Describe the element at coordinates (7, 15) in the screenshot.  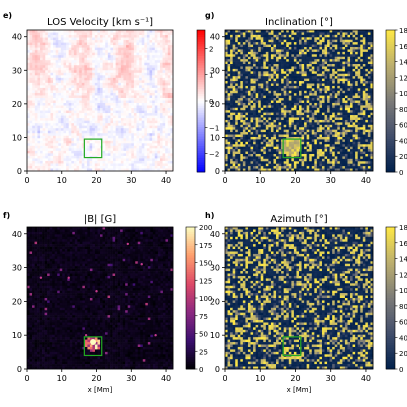
I see `panel-label: e)` at that location.